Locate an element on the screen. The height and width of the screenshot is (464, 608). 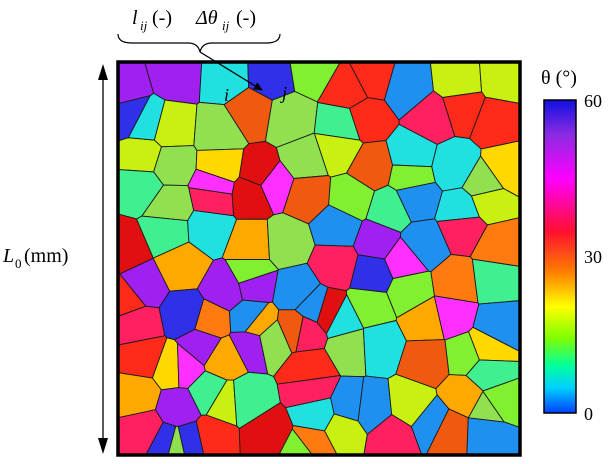
length-symbol: l is located at coordinates (135, 18).